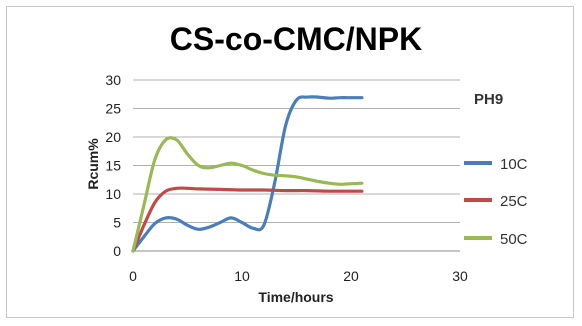  What do you see at coordinates (514, 201) in the screenshot?
I see `legend-label: 25C` at bounding box center [514, 201].